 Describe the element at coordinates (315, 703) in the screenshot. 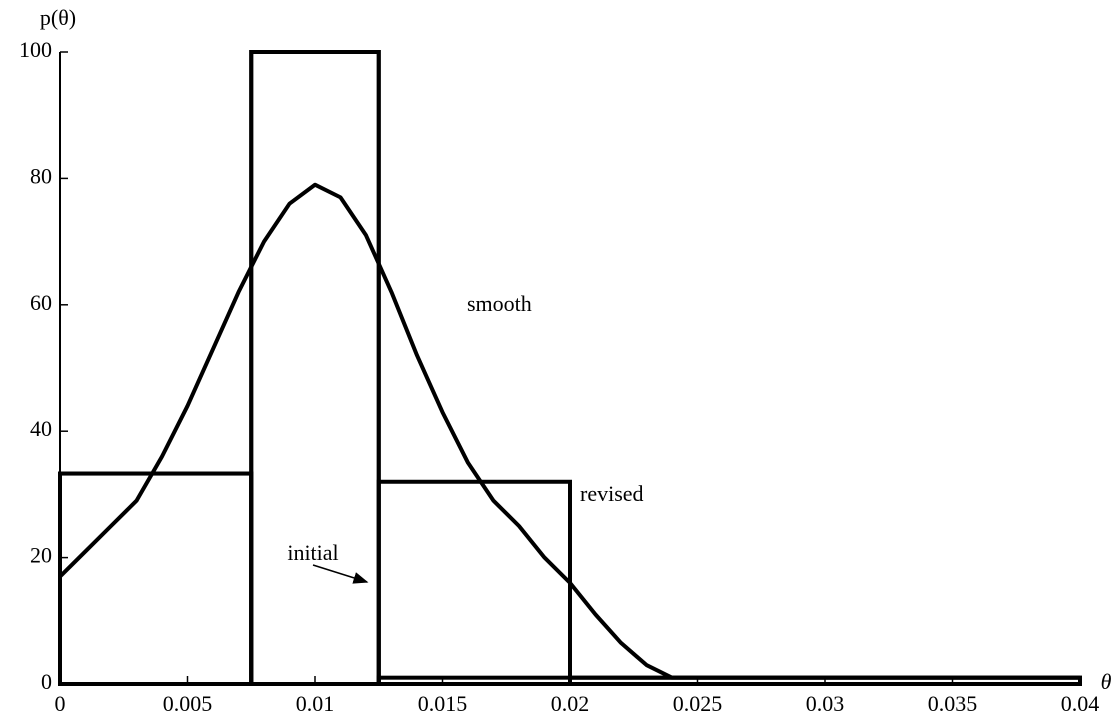

I see `x-tick-label: 0.01` at that location.